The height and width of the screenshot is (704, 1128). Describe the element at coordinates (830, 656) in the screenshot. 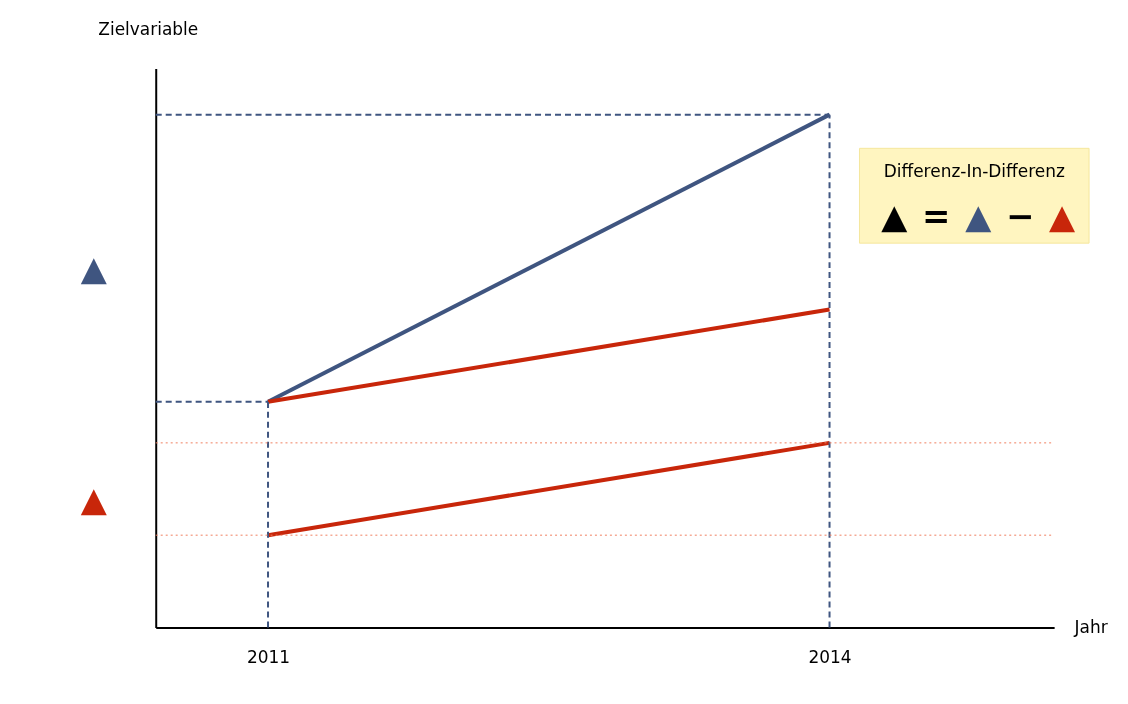

I see `x-tick-label: 2014` at that location.